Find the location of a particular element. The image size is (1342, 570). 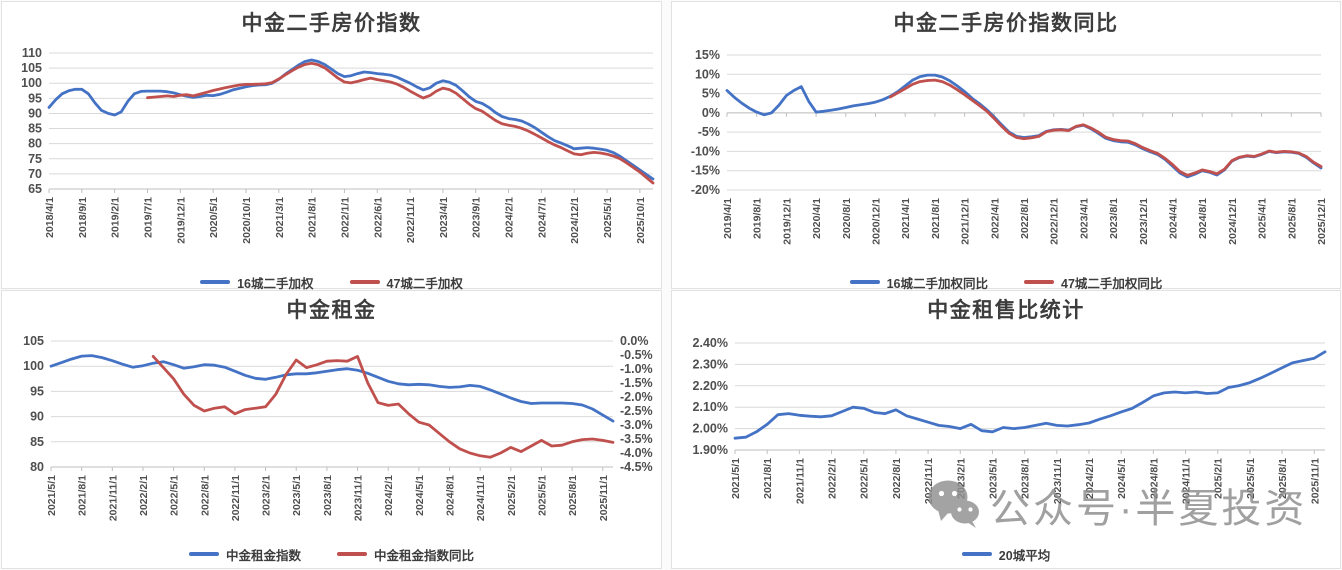

svg-text: 5% is located at coordinates (711, 94).